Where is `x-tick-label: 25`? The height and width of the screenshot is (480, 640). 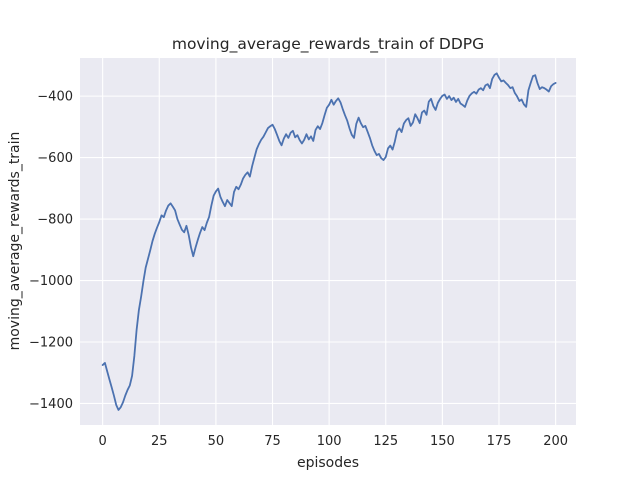 x-tick-label: 25 is located at coordinates (159, 441).